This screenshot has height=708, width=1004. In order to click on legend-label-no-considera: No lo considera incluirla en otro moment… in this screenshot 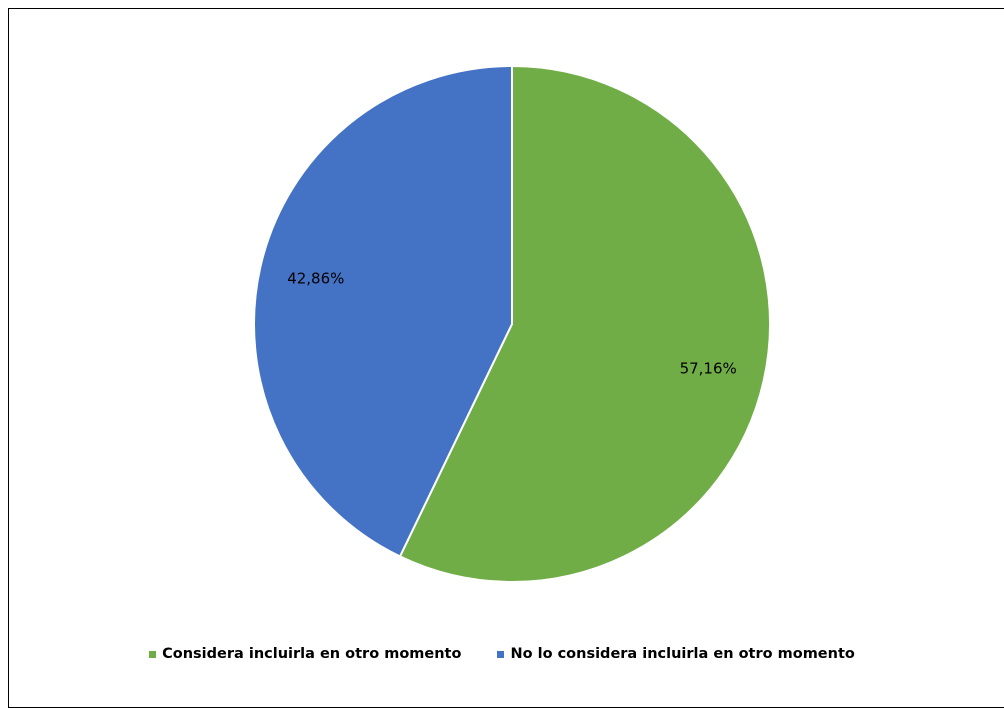, I will do `click(682, 654)`.